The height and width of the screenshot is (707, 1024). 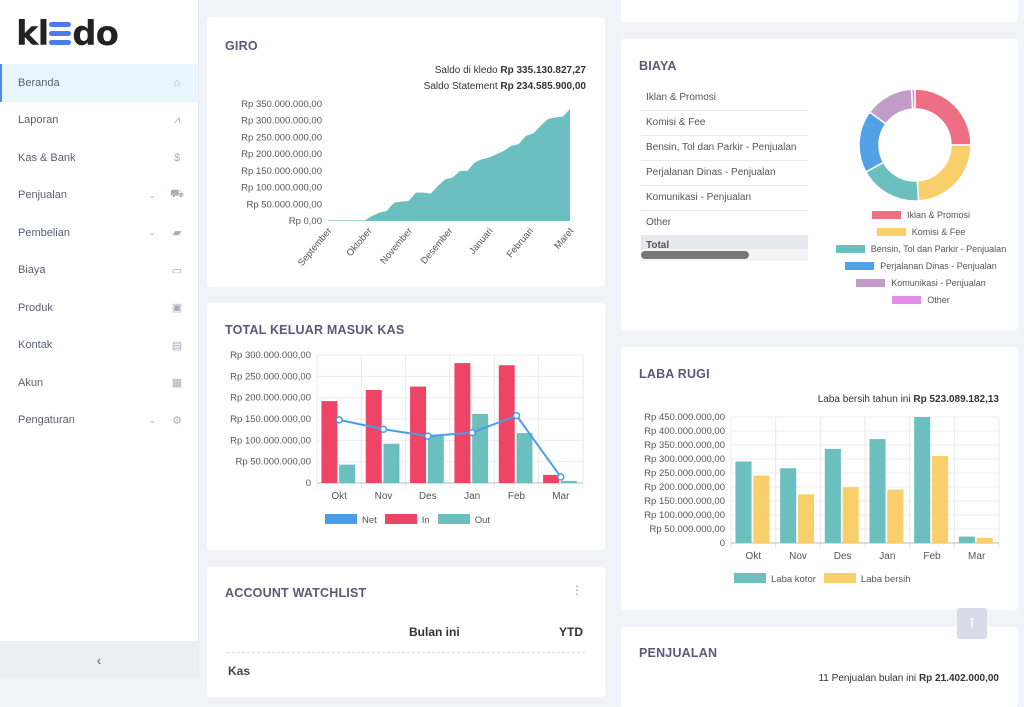 I want to click on penjualan-summary: 11 Penjualan bulan ini Rp 21.402.000,00, so click(x=908, y=678).